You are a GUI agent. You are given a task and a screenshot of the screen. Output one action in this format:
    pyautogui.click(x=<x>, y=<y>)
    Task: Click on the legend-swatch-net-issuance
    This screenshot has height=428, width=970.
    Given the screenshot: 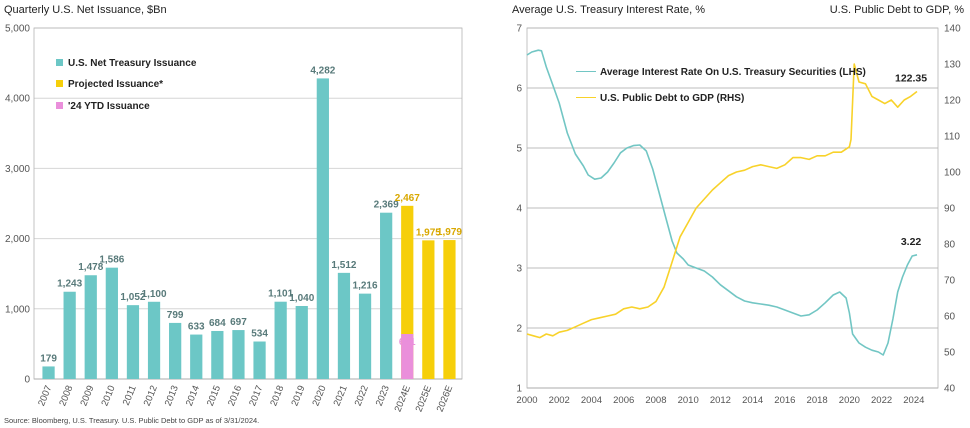 What is the action you would take?
    pyautogui.click(x=59, y=62)
    